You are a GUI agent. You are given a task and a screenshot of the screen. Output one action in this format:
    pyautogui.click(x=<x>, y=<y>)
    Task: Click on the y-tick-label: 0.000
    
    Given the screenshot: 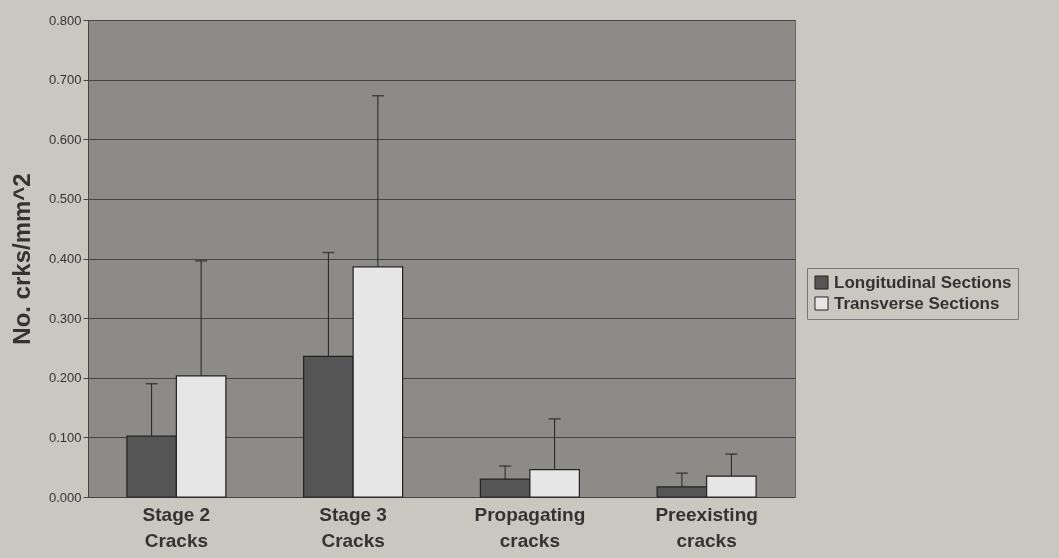 What is the action you would take?
    pyautogui.click(x=65, y=497)
    